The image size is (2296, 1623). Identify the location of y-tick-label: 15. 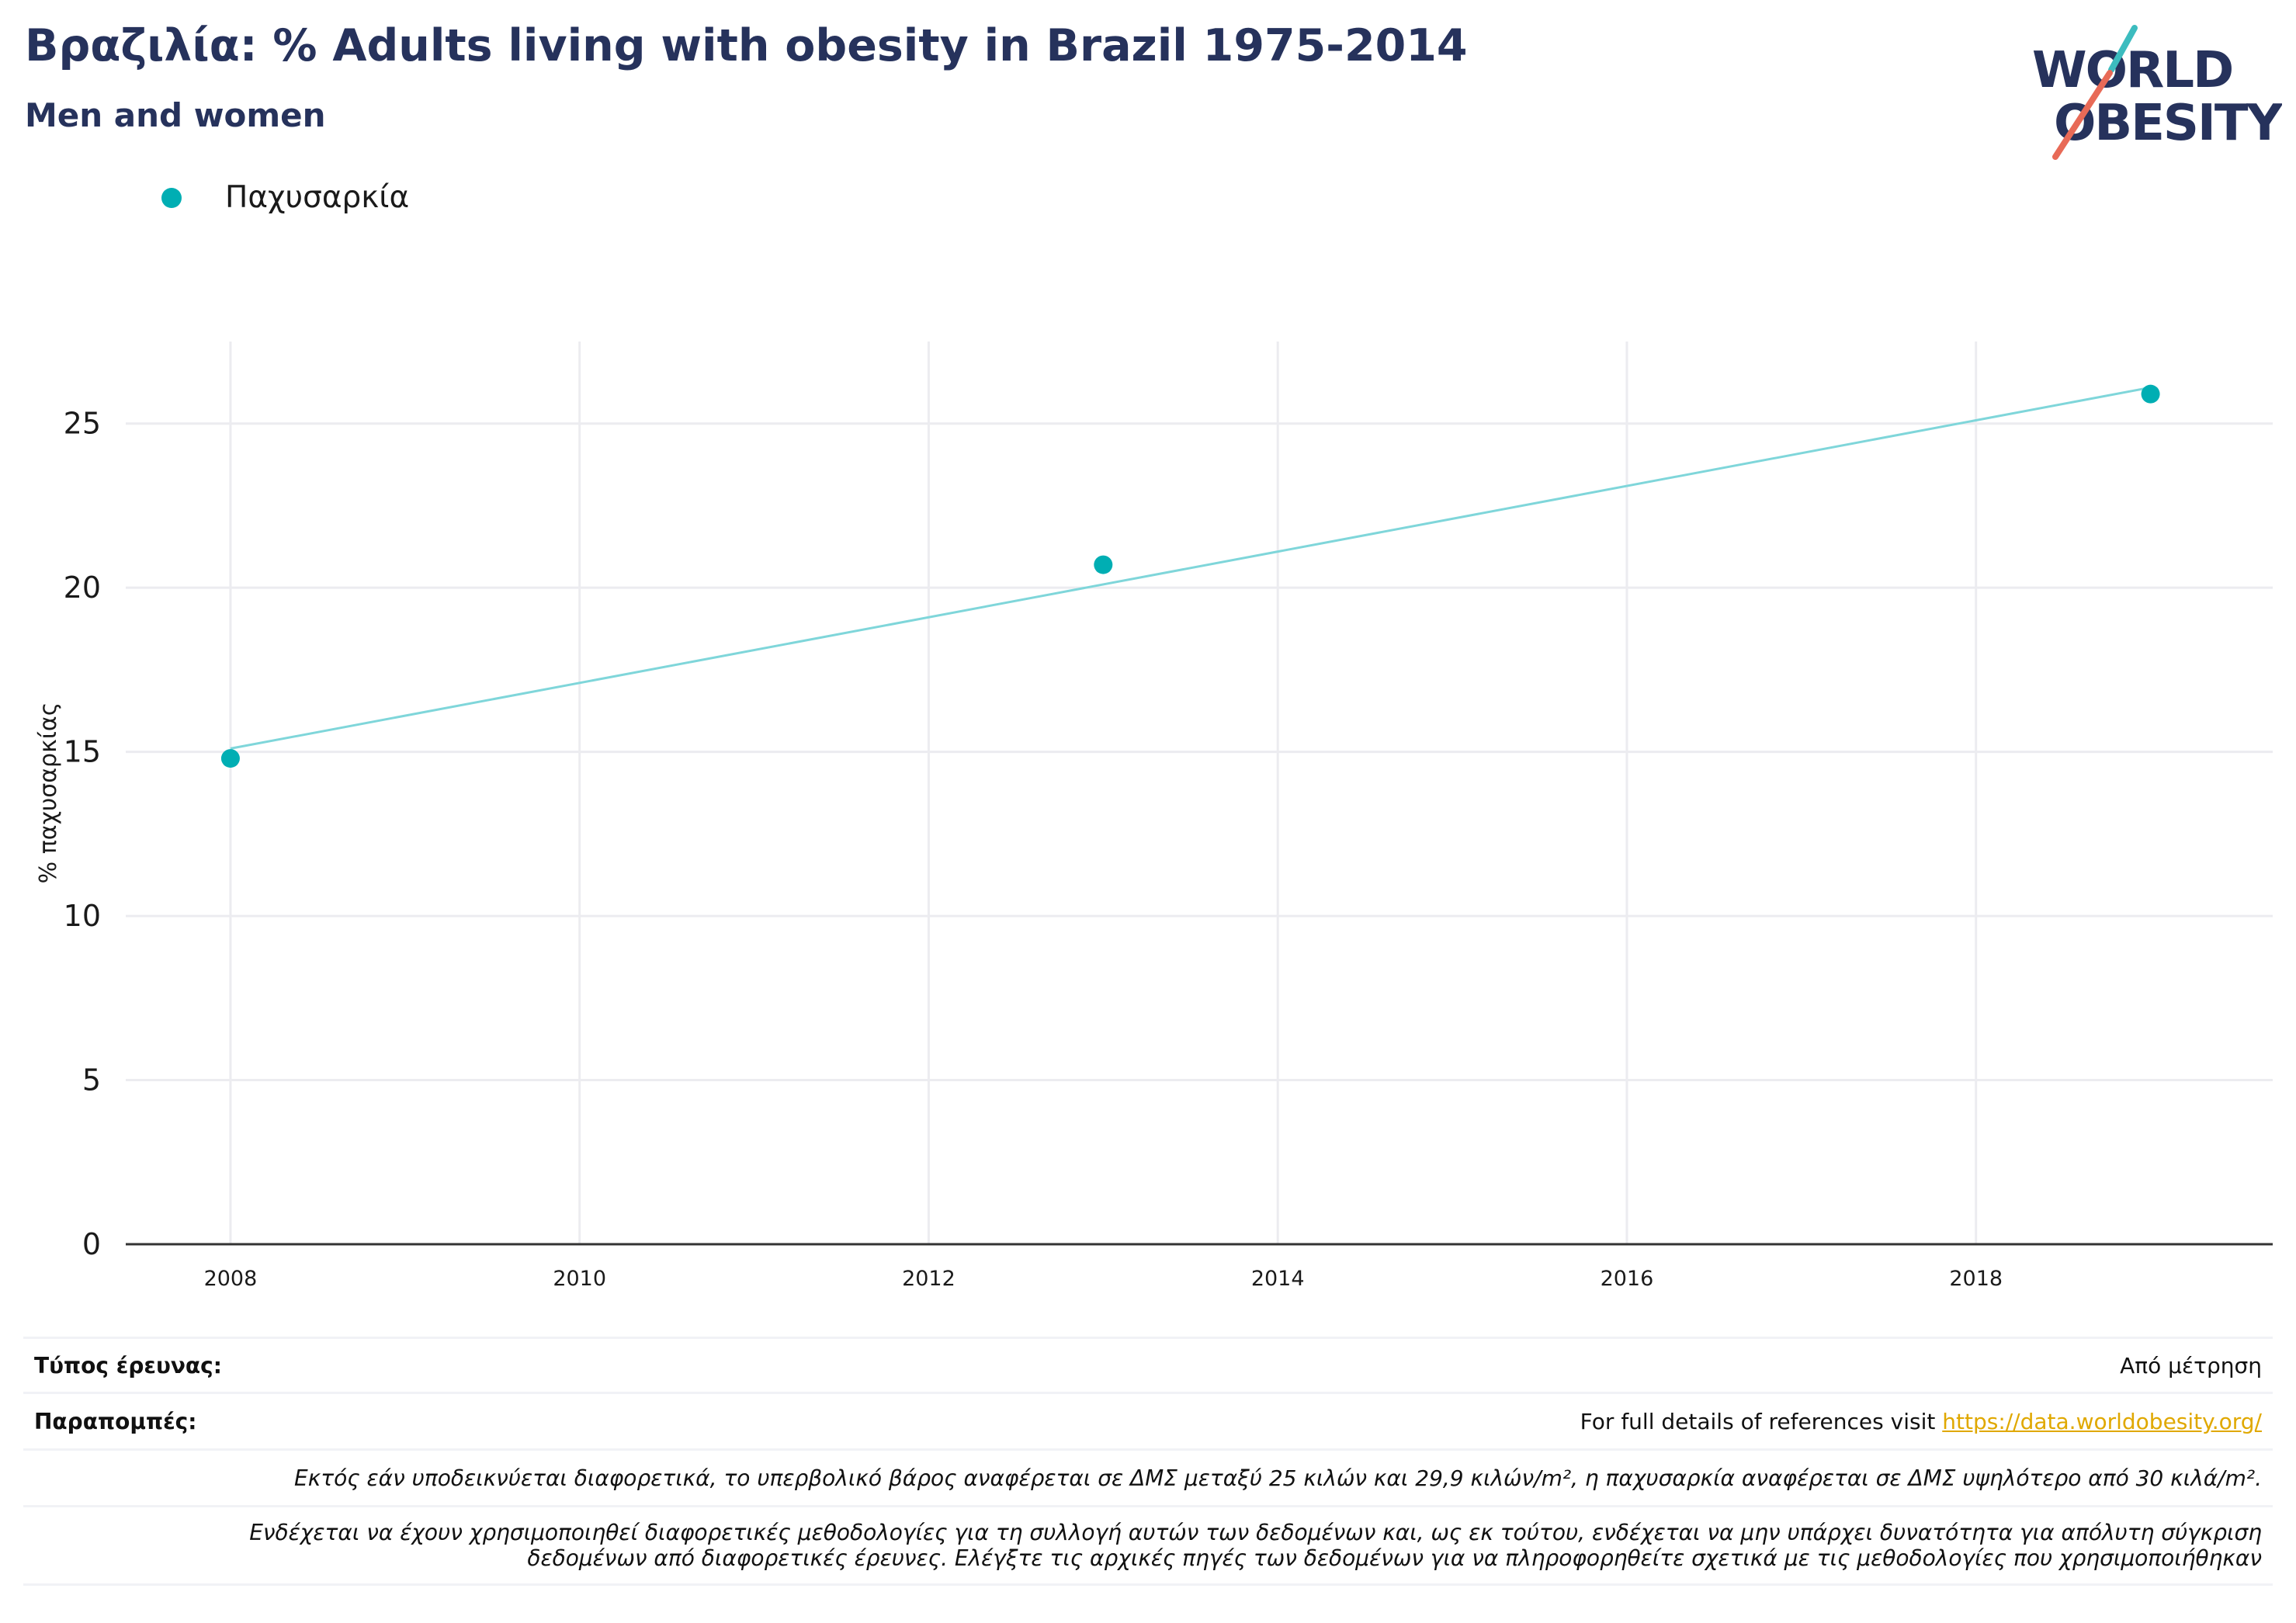
(82, 752).